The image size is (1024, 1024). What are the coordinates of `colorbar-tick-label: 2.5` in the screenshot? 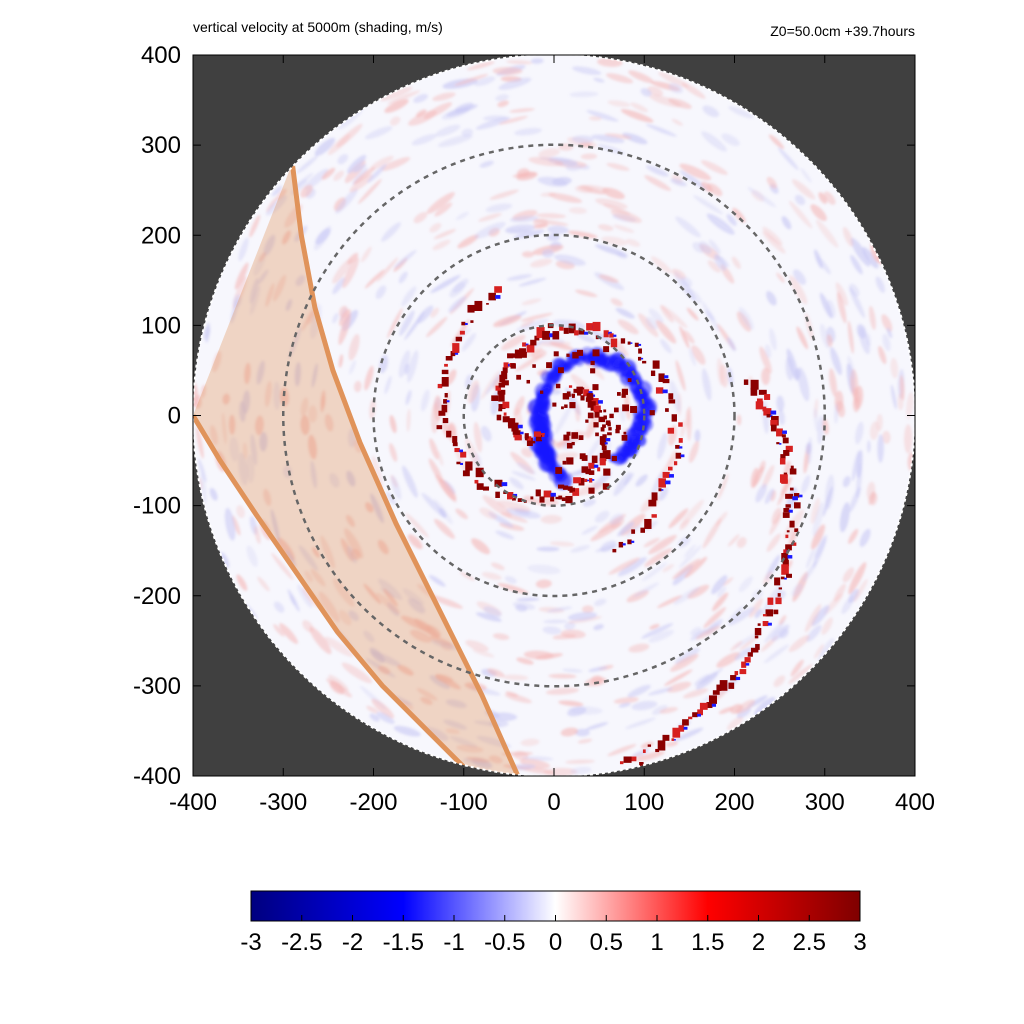 It's located at (809, 942).